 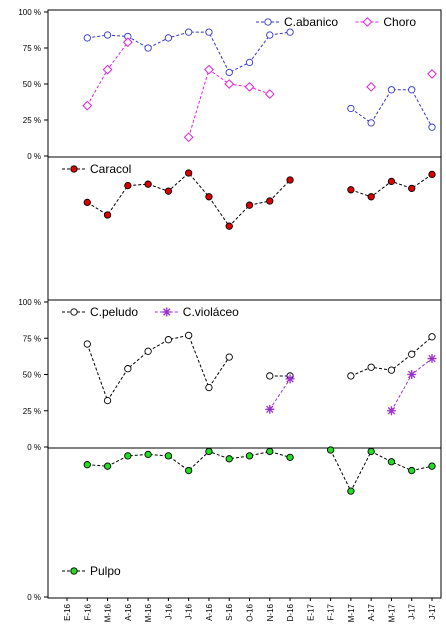 I want to click on series-c-peludo, so click(x=259, y=368).